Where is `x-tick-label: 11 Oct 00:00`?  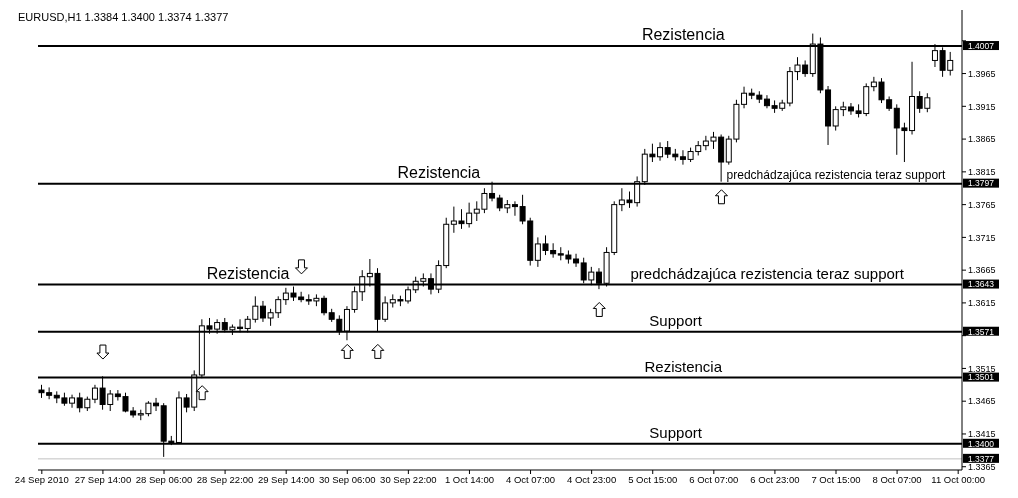 x-tick-label: 11 Oct 00:00 is located at coordinates (958, 479).